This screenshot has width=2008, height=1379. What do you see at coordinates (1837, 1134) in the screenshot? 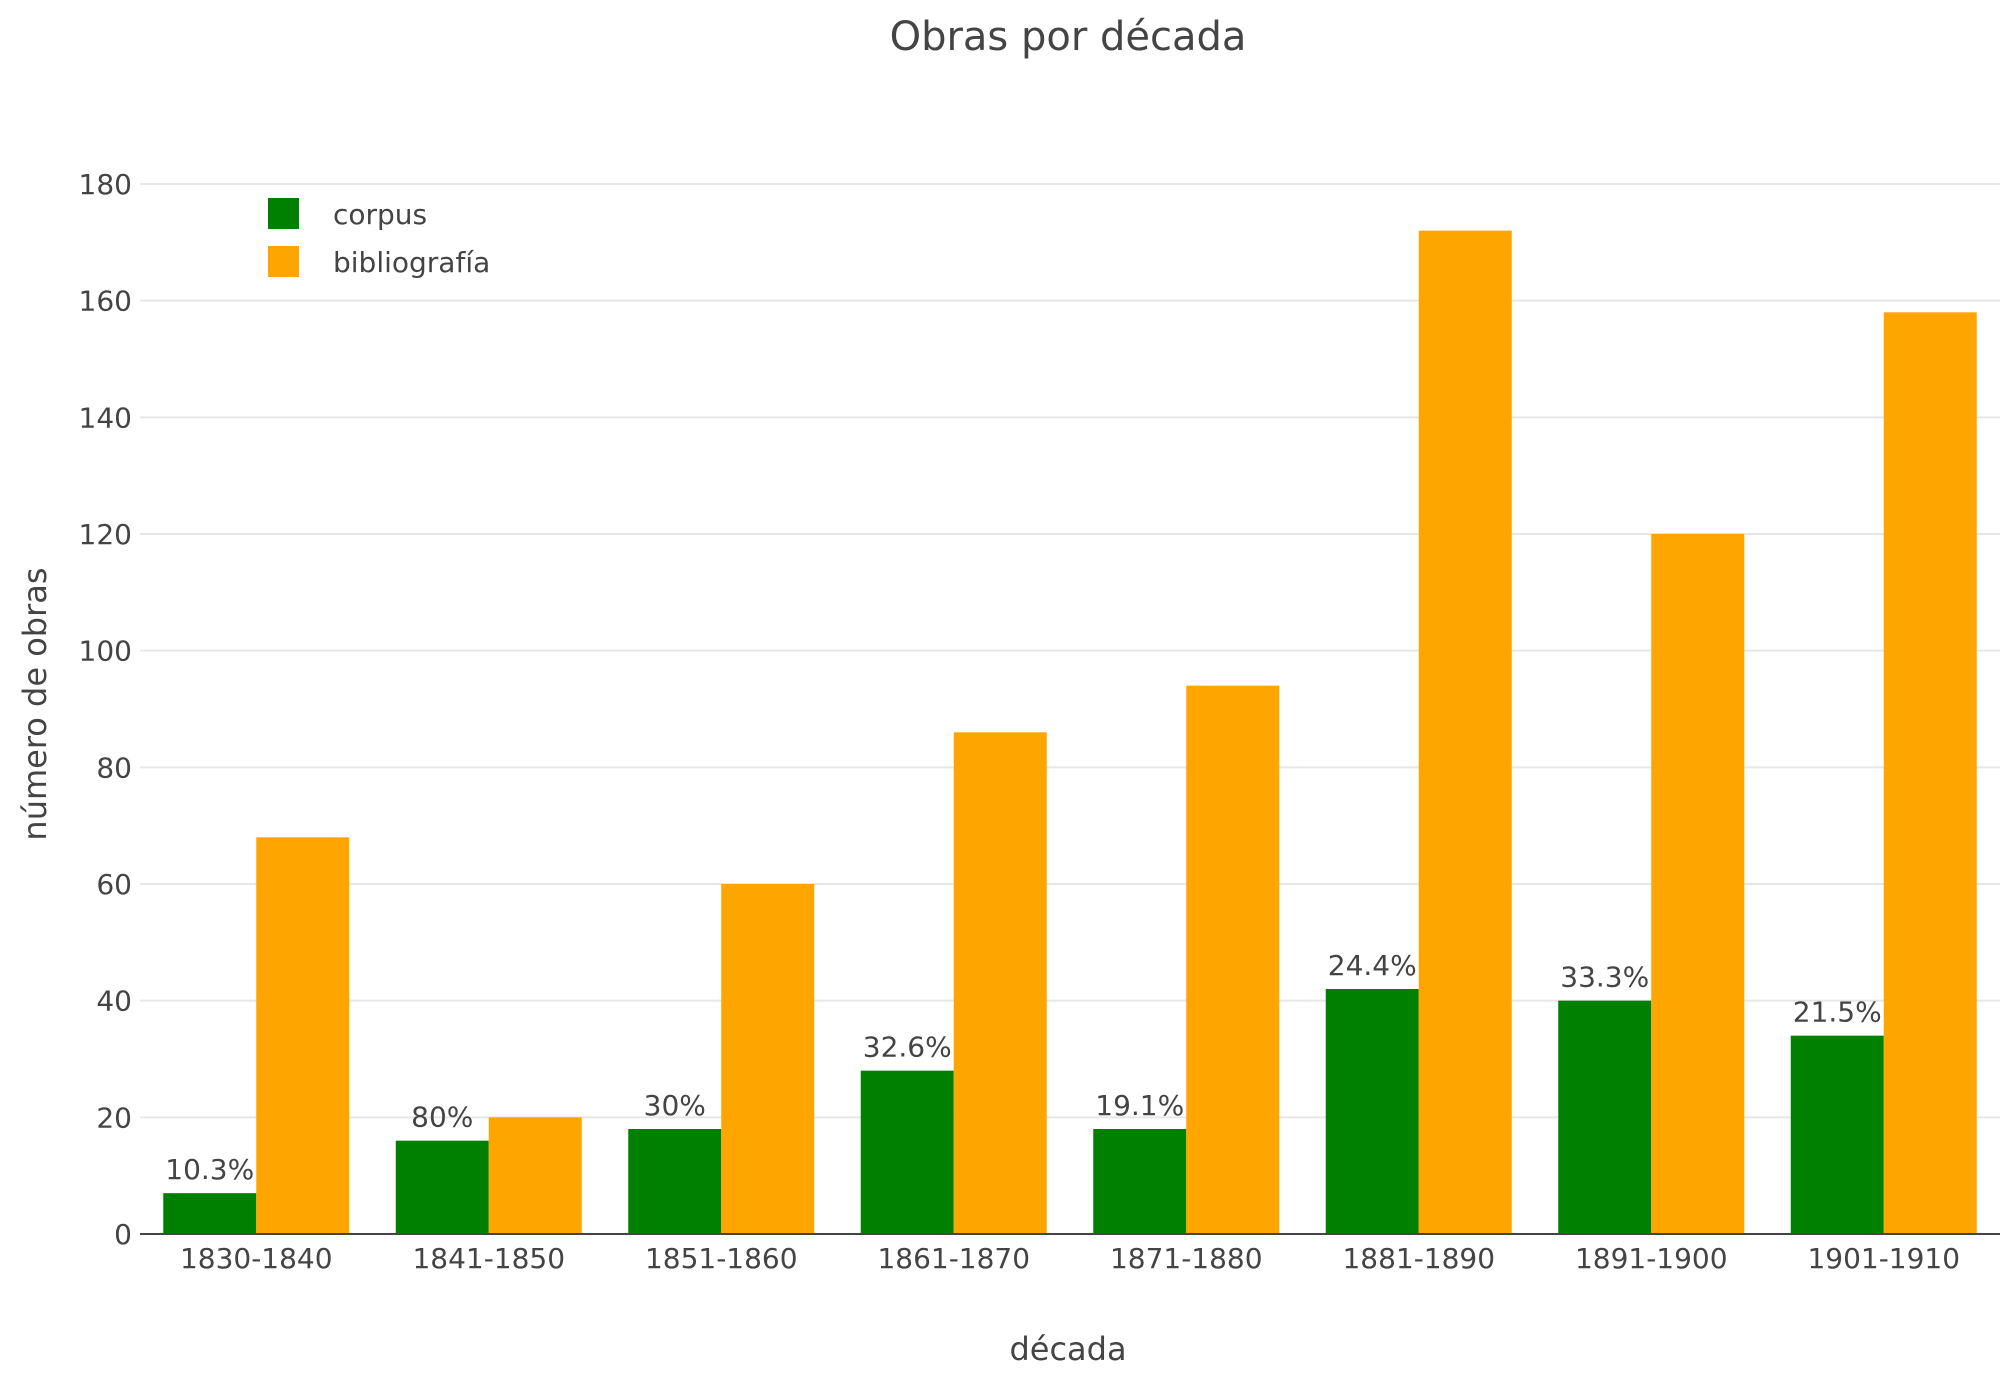
I see `bar-corpus-1901-1910` at bounding box center [1837, 1134].